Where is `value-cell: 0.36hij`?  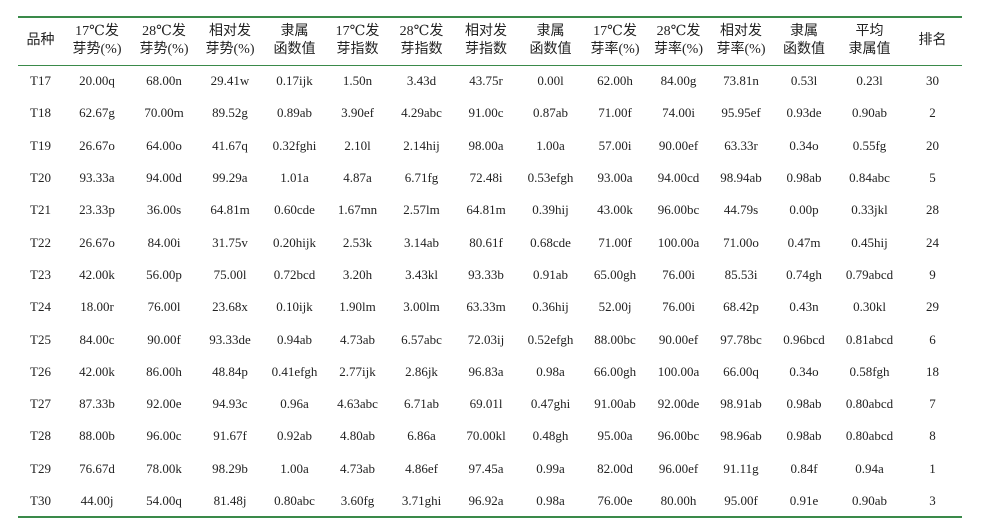
value-cell: 0.36hij is located at coordinates (550, 307).